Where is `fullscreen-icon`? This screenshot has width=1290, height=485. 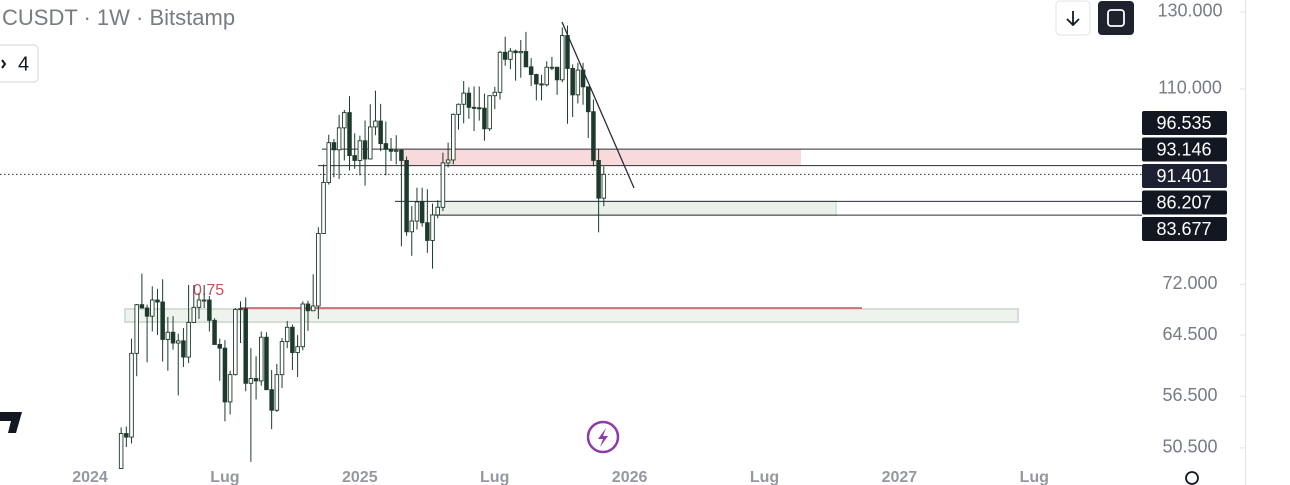
fullscreen-icon is located at coordinates (1116, 18).